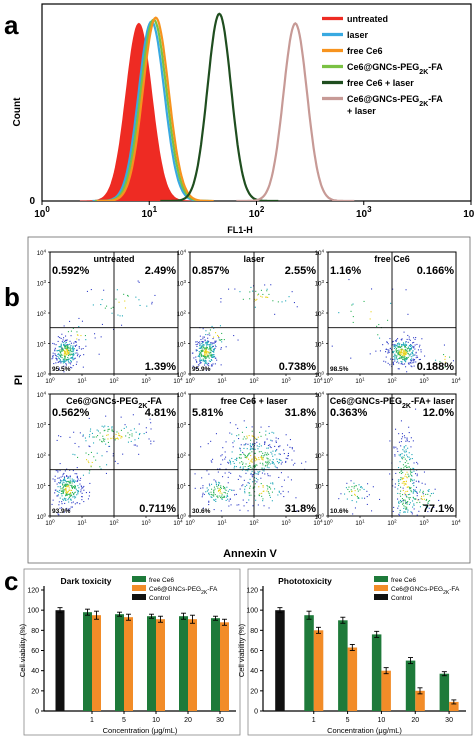 The width and height of the screenshot is (474, 736). Describe the element at coordinates (113, 259) in the screenshot. I see `flow-plot-title: untreated` at that location.